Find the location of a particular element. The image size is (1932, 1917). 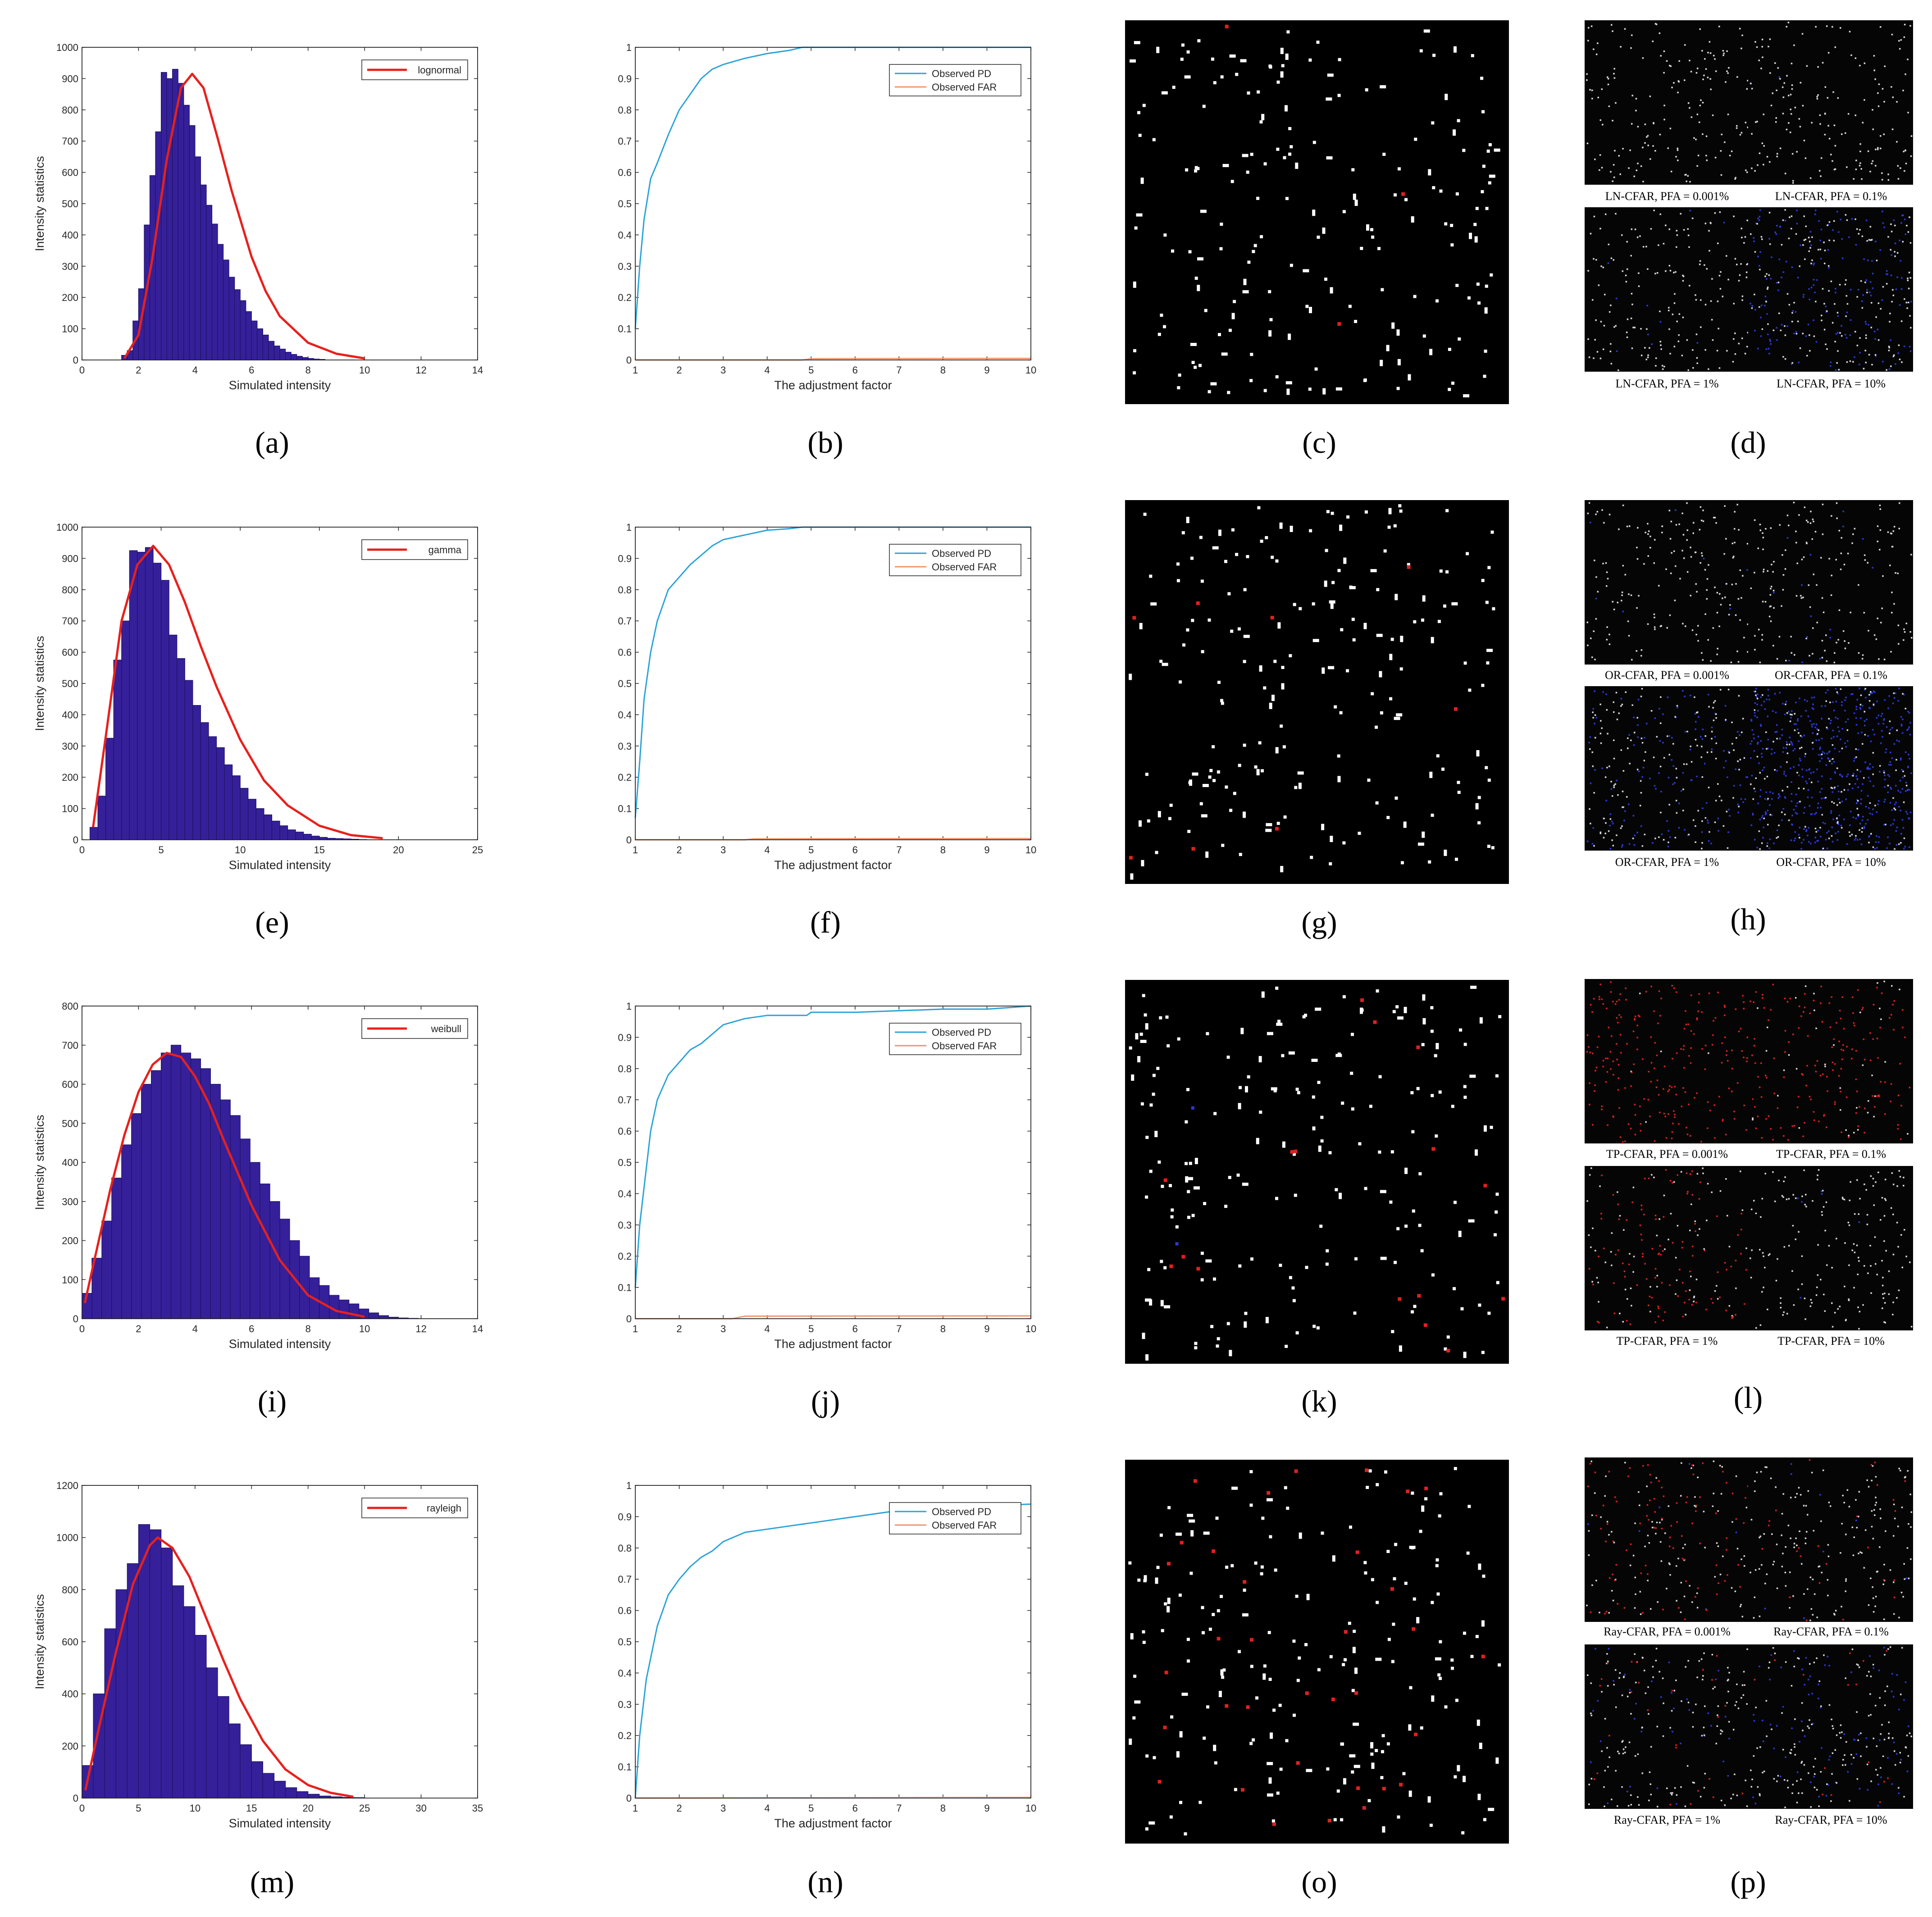

pd-ytick-label: 0.6 is located at coordinates (625, 652).